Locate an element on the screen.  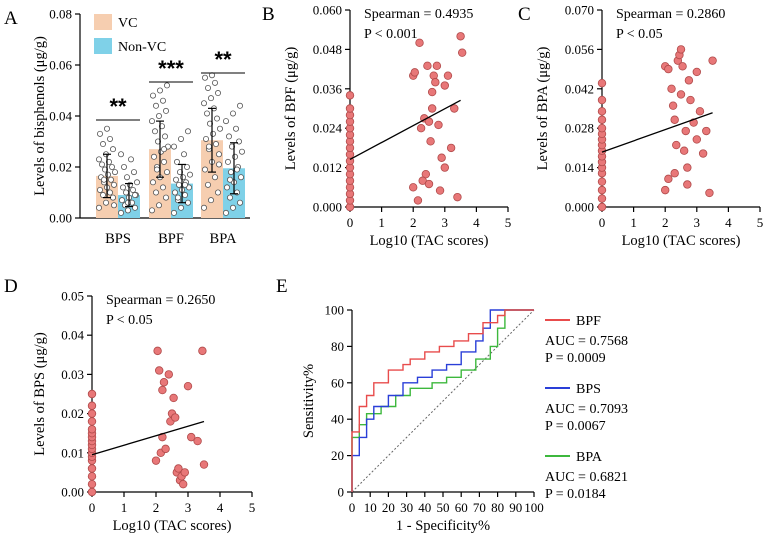
panel-label-d: D is located at coordinates (11, 286).